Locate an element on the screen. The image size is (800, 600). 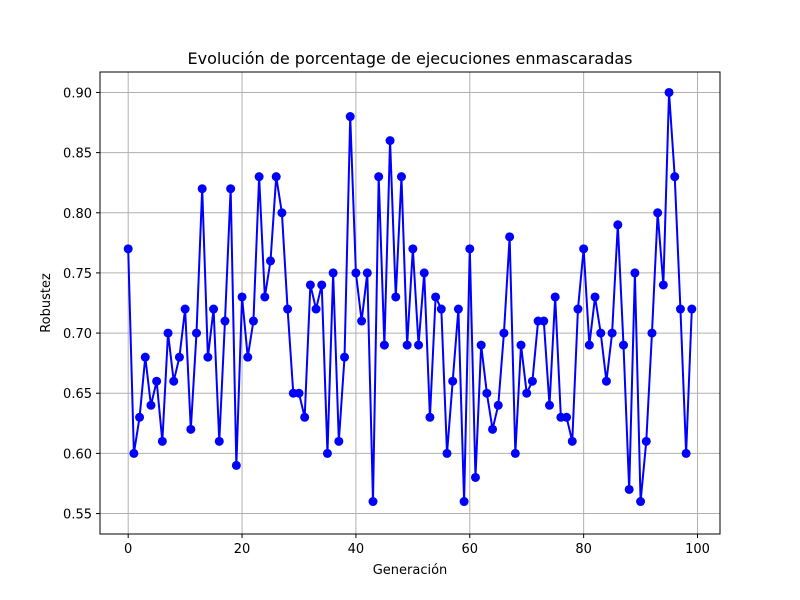
y-tick-label: 0.85 is located at coordinates (77, 154).